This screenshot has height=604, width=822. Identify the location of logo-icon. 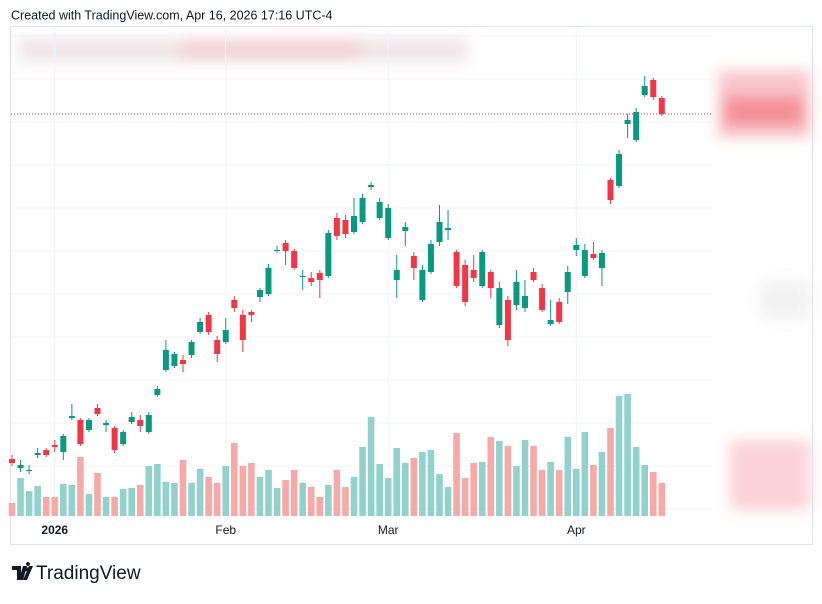
(21, 571).